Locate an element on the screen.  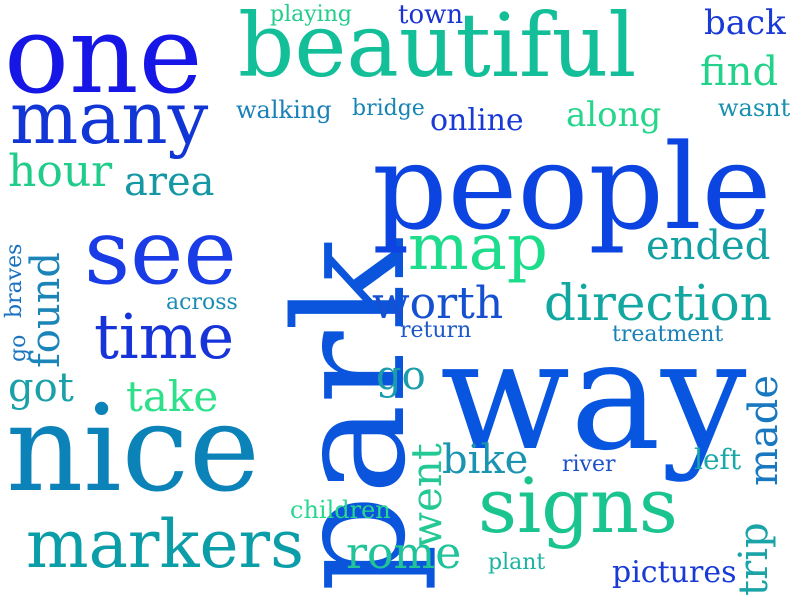
word-nice: nice is located at coordinates (133, 449).